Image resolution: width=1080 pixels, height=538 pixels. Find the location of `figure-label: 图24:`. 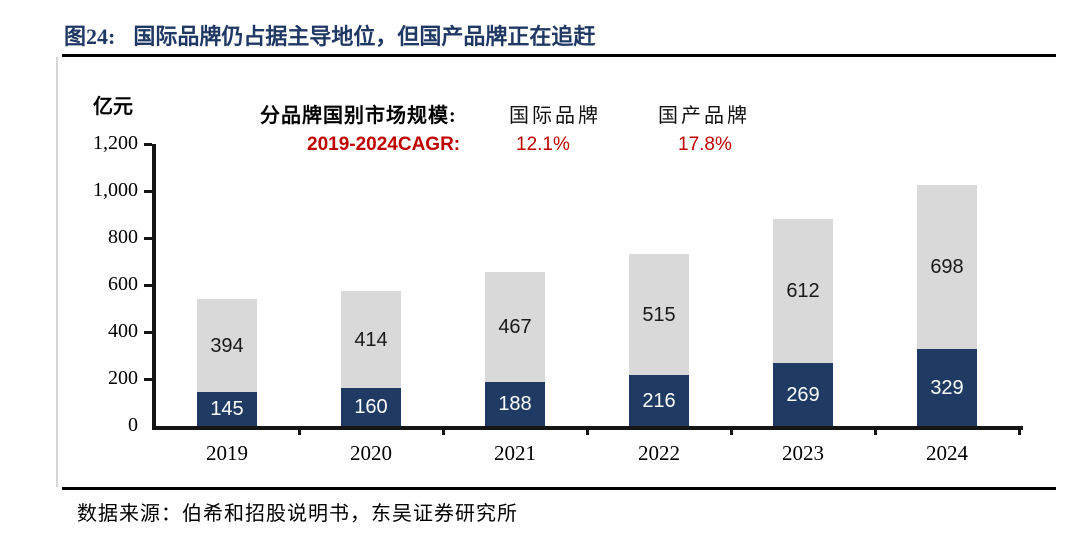

figure-label: 图24: is located at coordinates (90, 36).